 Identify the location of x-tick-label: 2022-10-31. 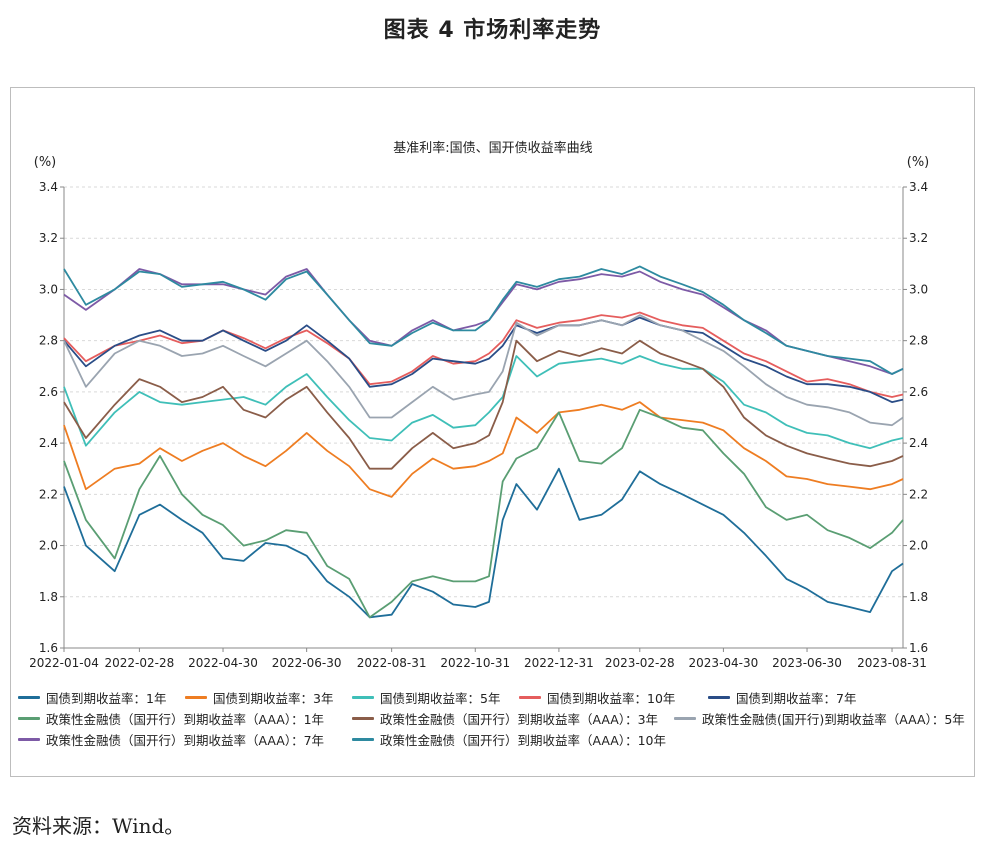
(475, 663).